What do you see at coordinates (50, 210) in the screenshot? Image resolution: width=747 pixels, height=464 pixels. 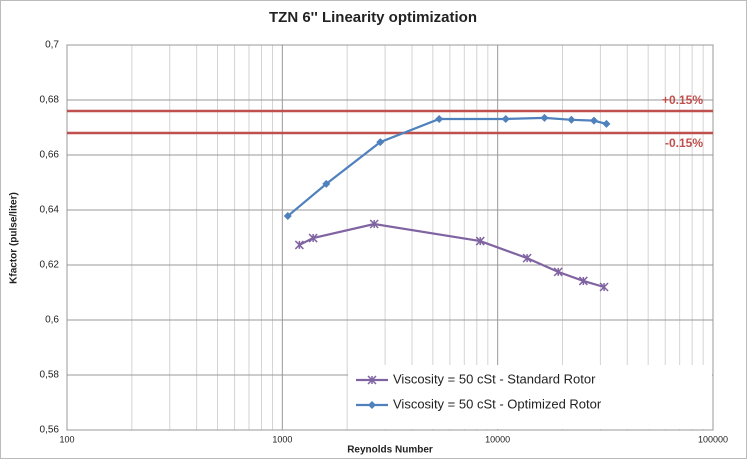 I see `y-tick-label: 0,64` at bounding box center [50, 210].